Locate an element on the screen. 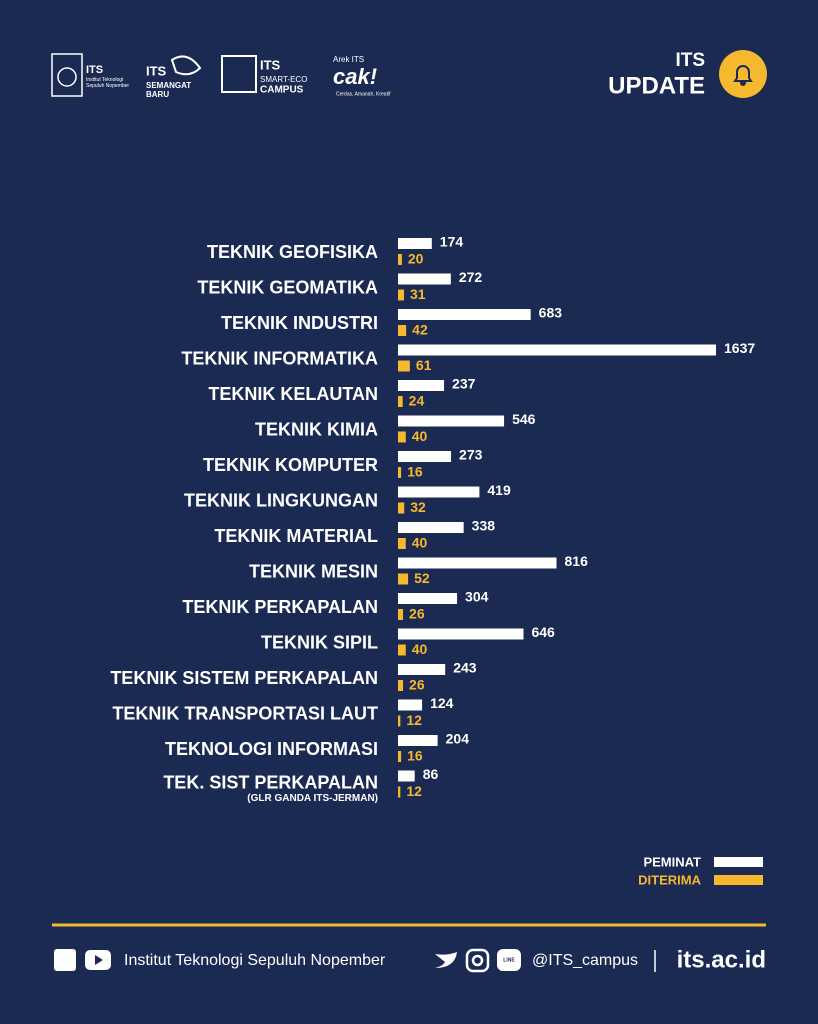 The image size is (818, 1024). value-label: 273 is located at coordinates (471, 455).